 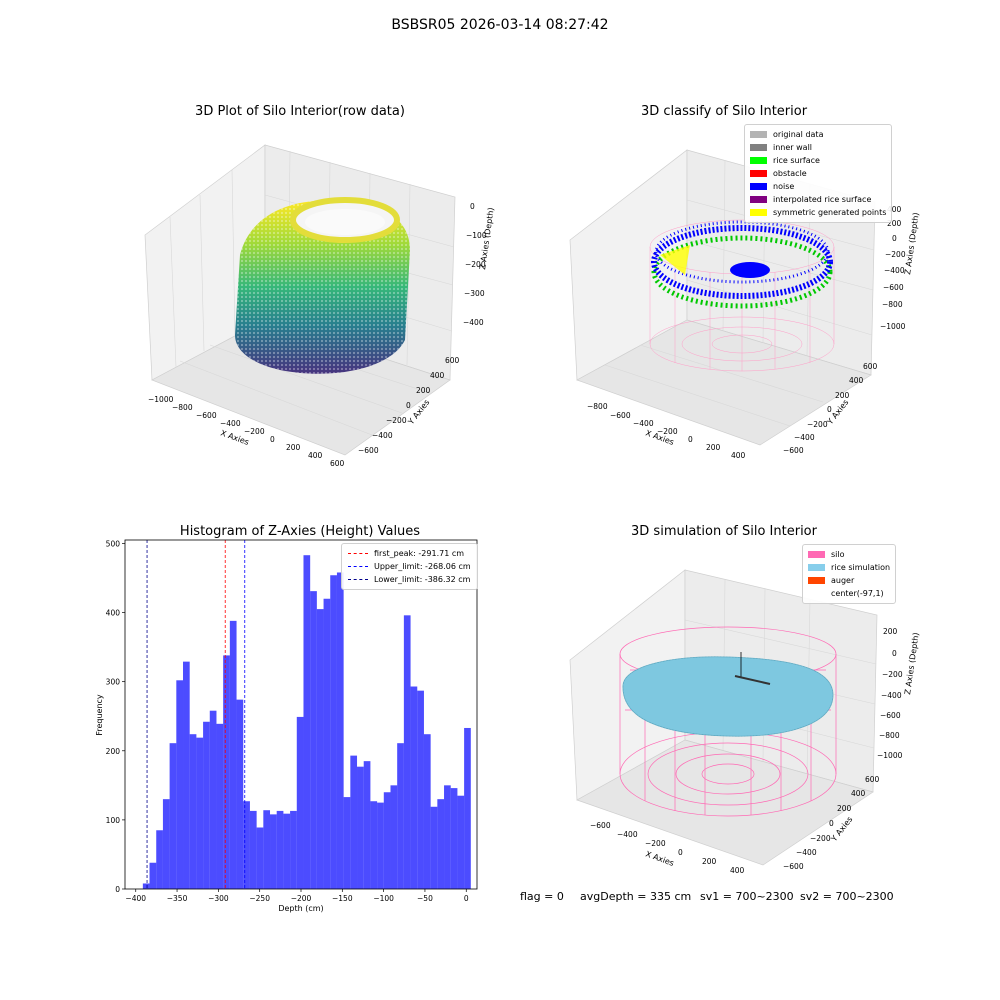 I want to click on panel2-ztick: −400, so click(x=894, y=270).